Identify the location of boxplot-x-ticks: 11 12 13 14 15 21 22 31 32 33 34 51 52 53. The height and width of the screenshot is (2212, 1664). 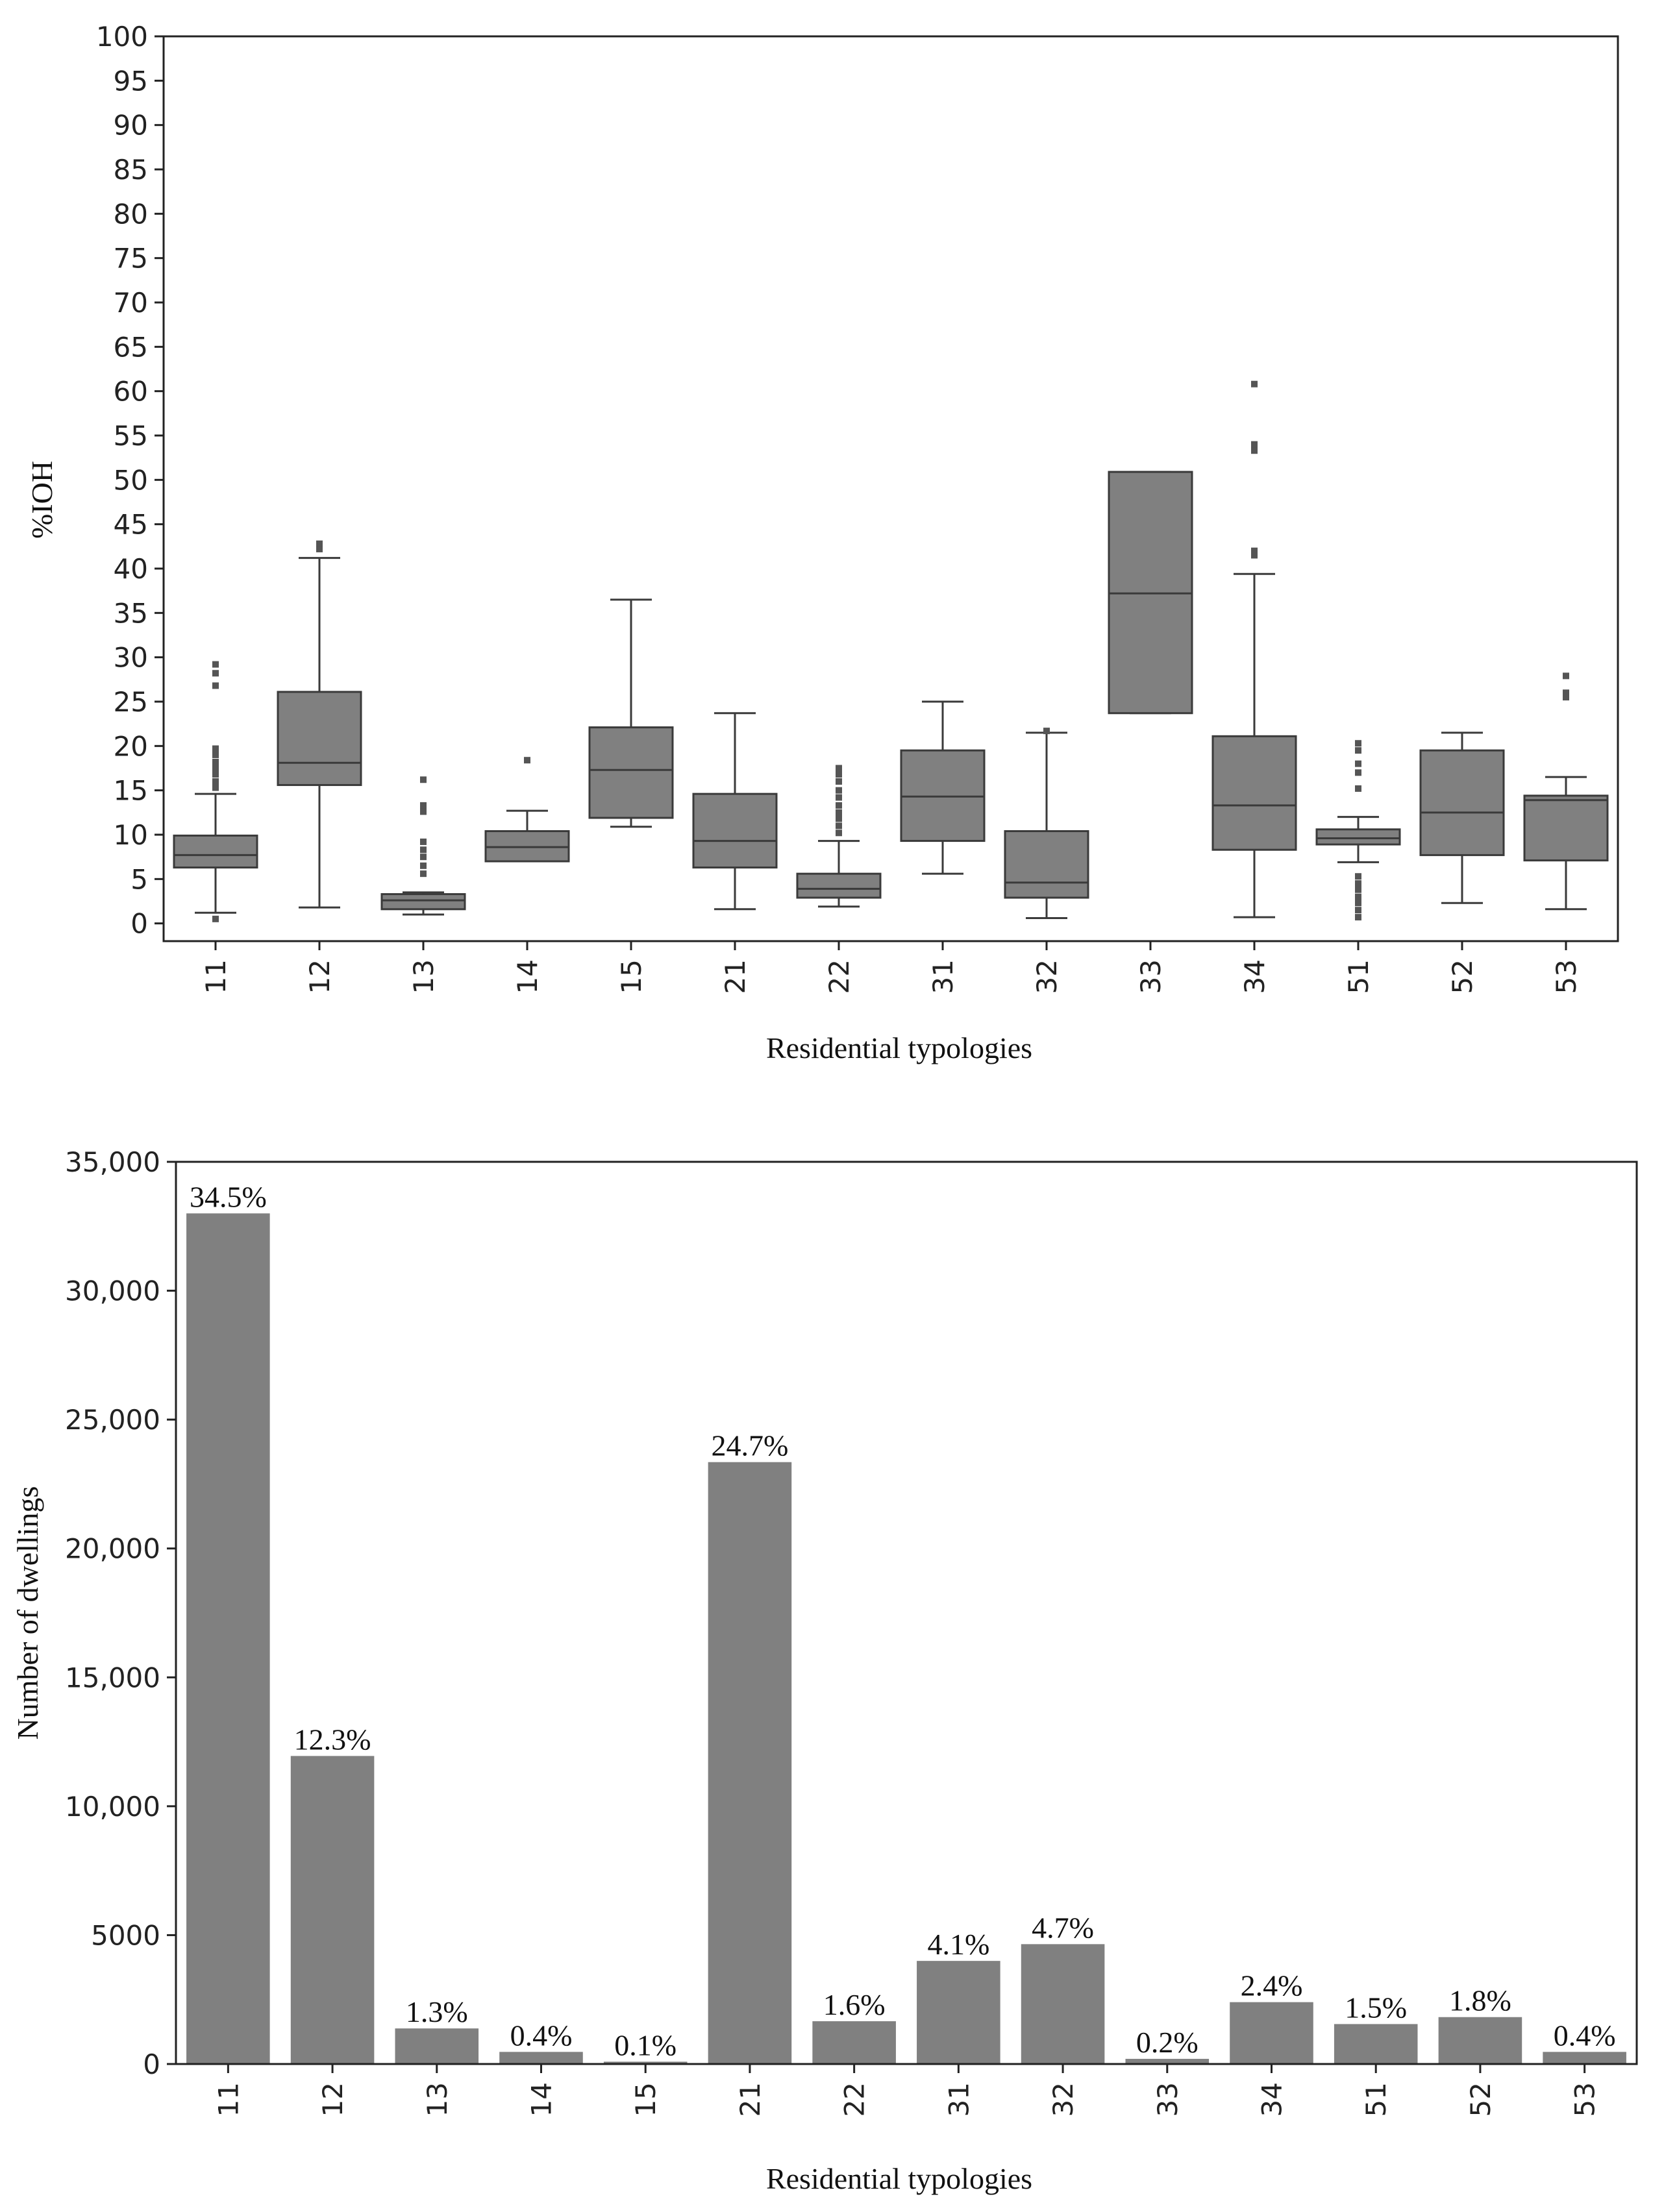
(891, 967).